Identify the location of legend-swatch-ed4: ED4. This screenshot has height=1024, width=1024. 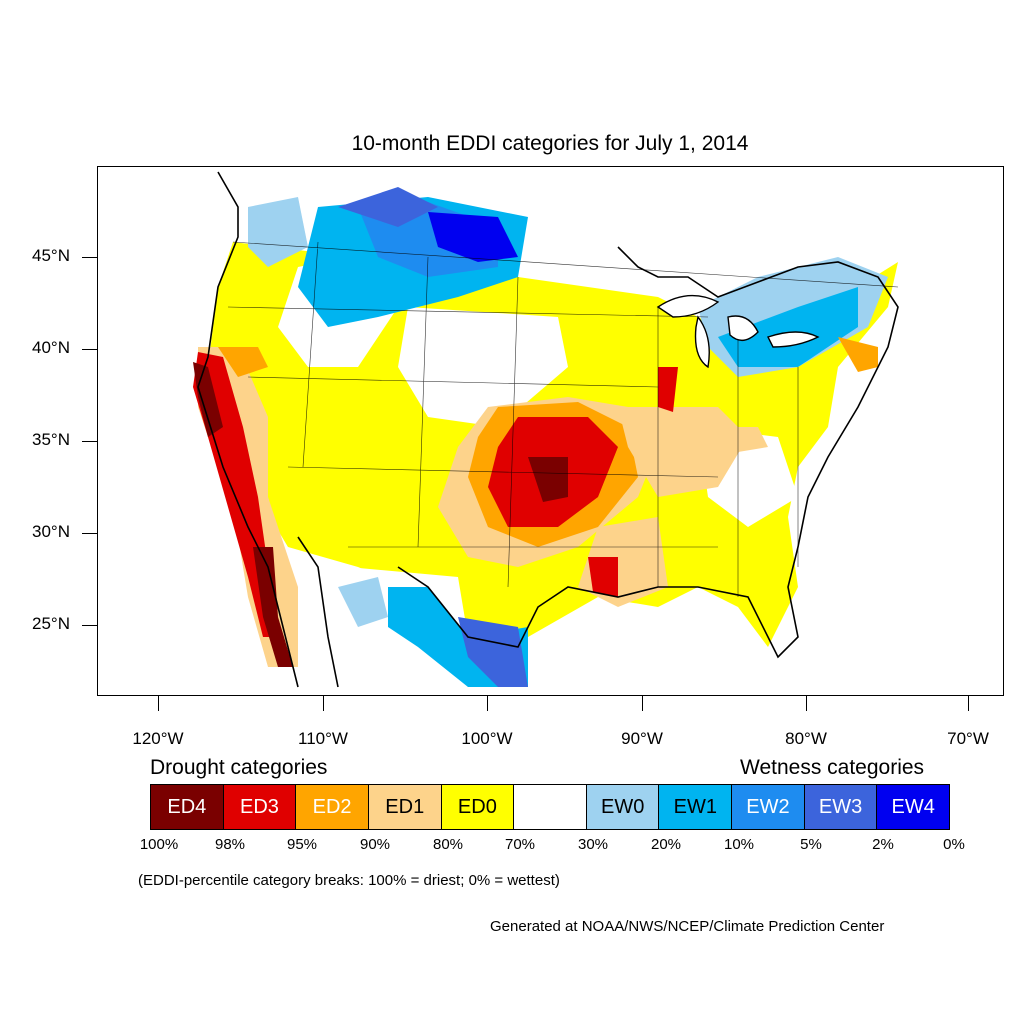
(187, 807).